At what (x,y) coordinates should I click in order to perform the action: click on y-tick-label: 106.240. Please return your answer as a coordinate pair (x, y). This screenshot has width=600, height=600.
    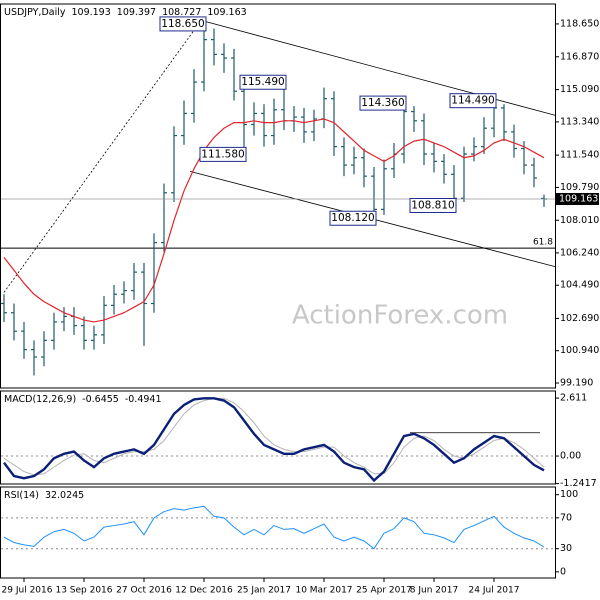
    Looking at the image, I should click on (579, 252).